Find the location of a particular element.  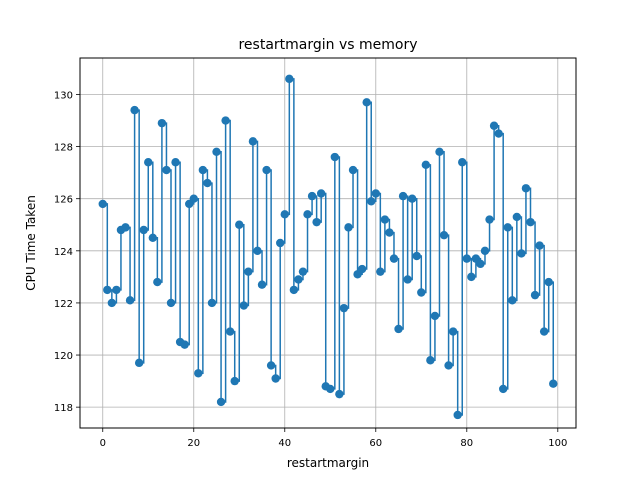

chart-title: restartmargin vs memory is located at coordinates (327, 45).